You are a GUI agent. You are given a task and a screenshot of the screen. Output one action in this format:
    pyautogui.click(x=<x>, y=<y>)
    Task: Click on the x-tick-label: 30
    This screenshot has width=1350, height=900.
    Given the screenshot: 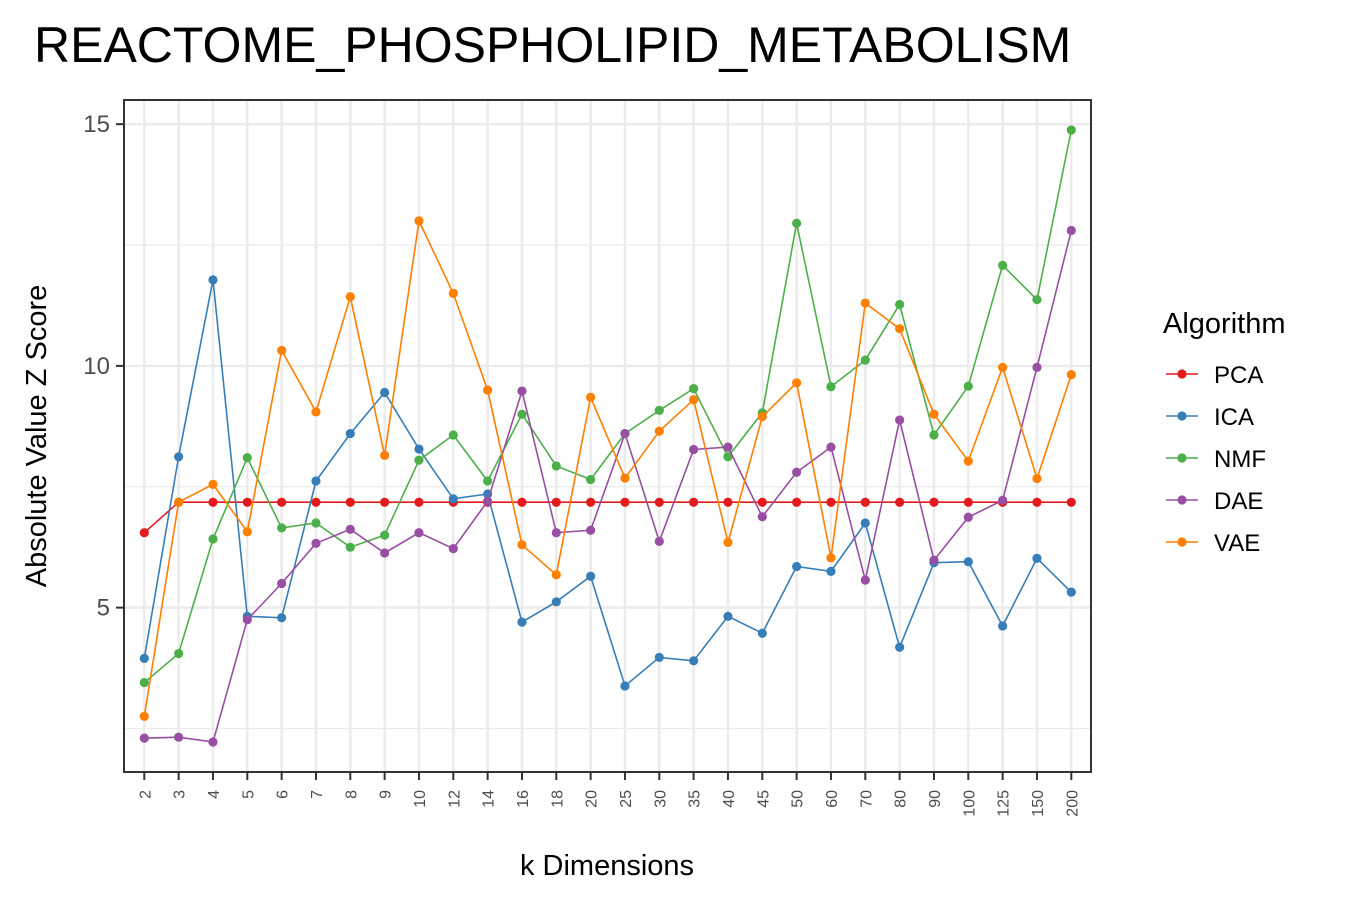 What is the action you would take?
    pyautogui.click(x=660, y=799)
    